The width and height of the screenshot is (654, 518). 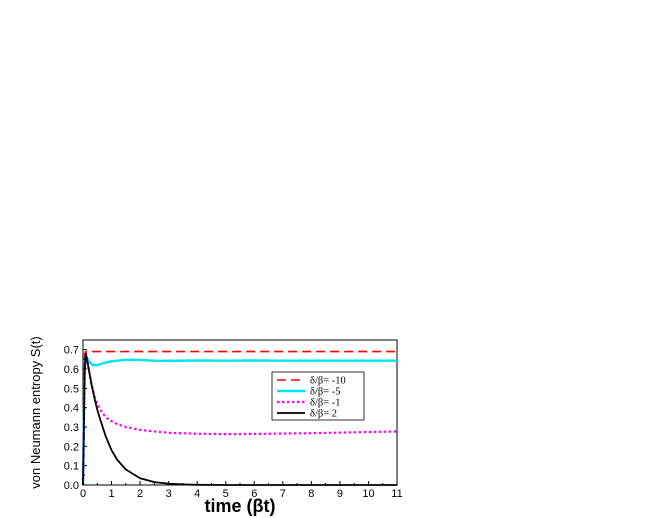 I want to click on x-tick-label-5: 5, so click(x=226, y=494).